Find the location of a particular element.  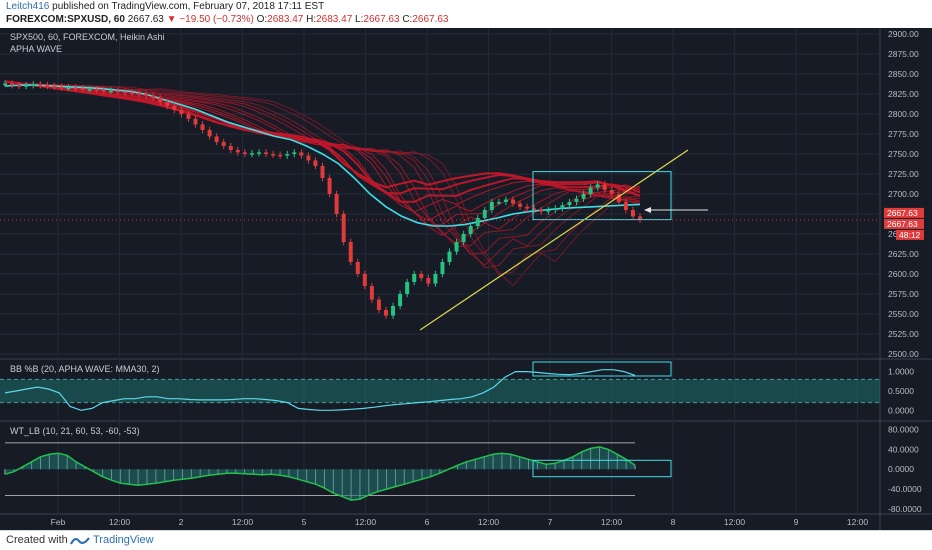

arrow-head-icon is located at coordinates (647, 210).